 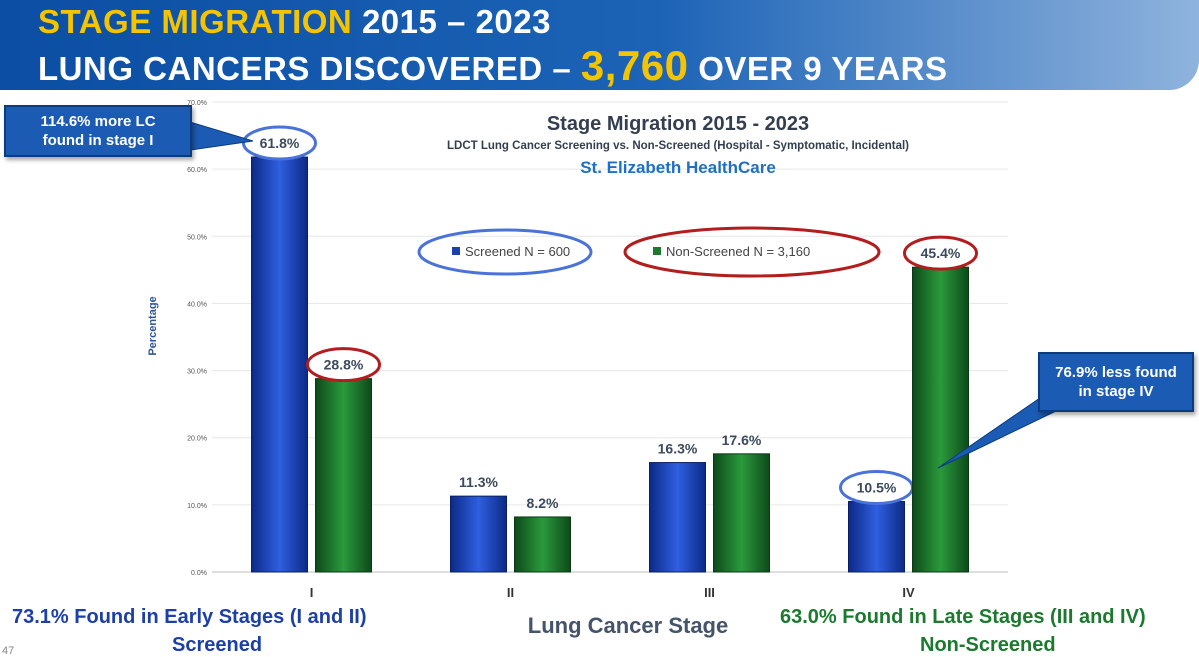 I want to click on right-callout: 76.9% less found in stage IV, so click(x=1116, y=382).